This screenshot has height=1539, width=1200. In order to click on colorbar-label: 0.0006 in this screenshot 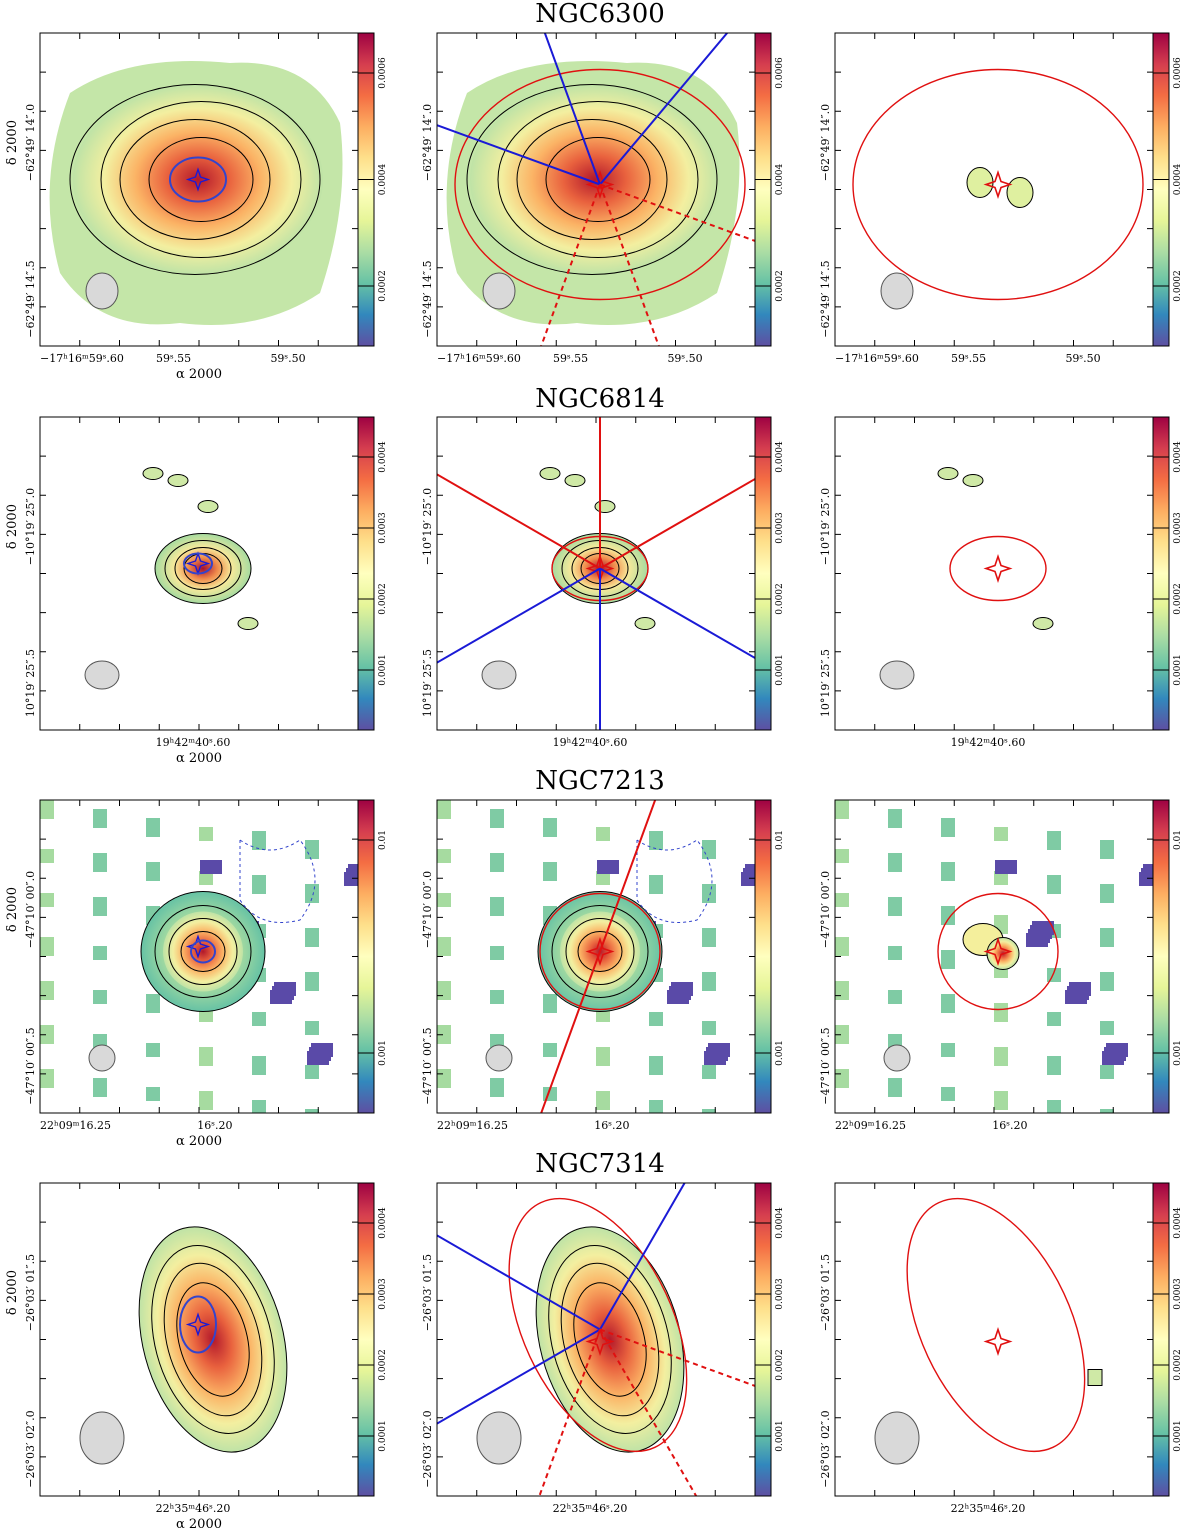, I will do `click(383, 73)`.